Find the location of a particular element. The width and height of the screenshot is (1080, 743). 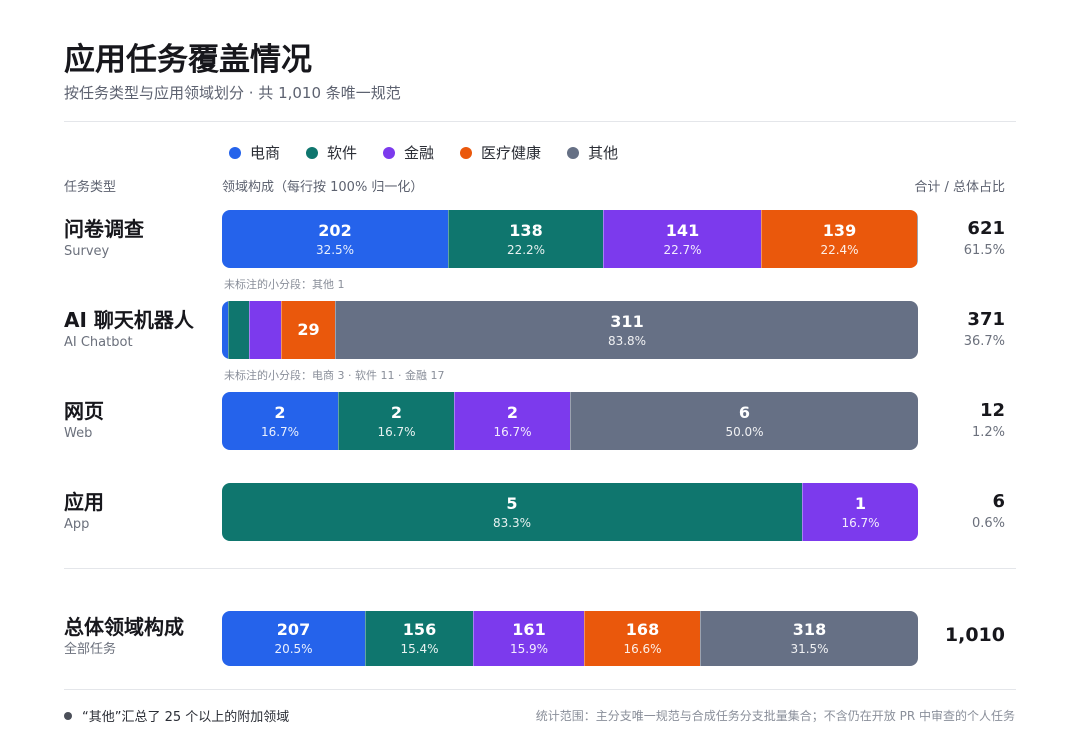

bar-segment: 311 83.8% is located at coordinates (626, 330).